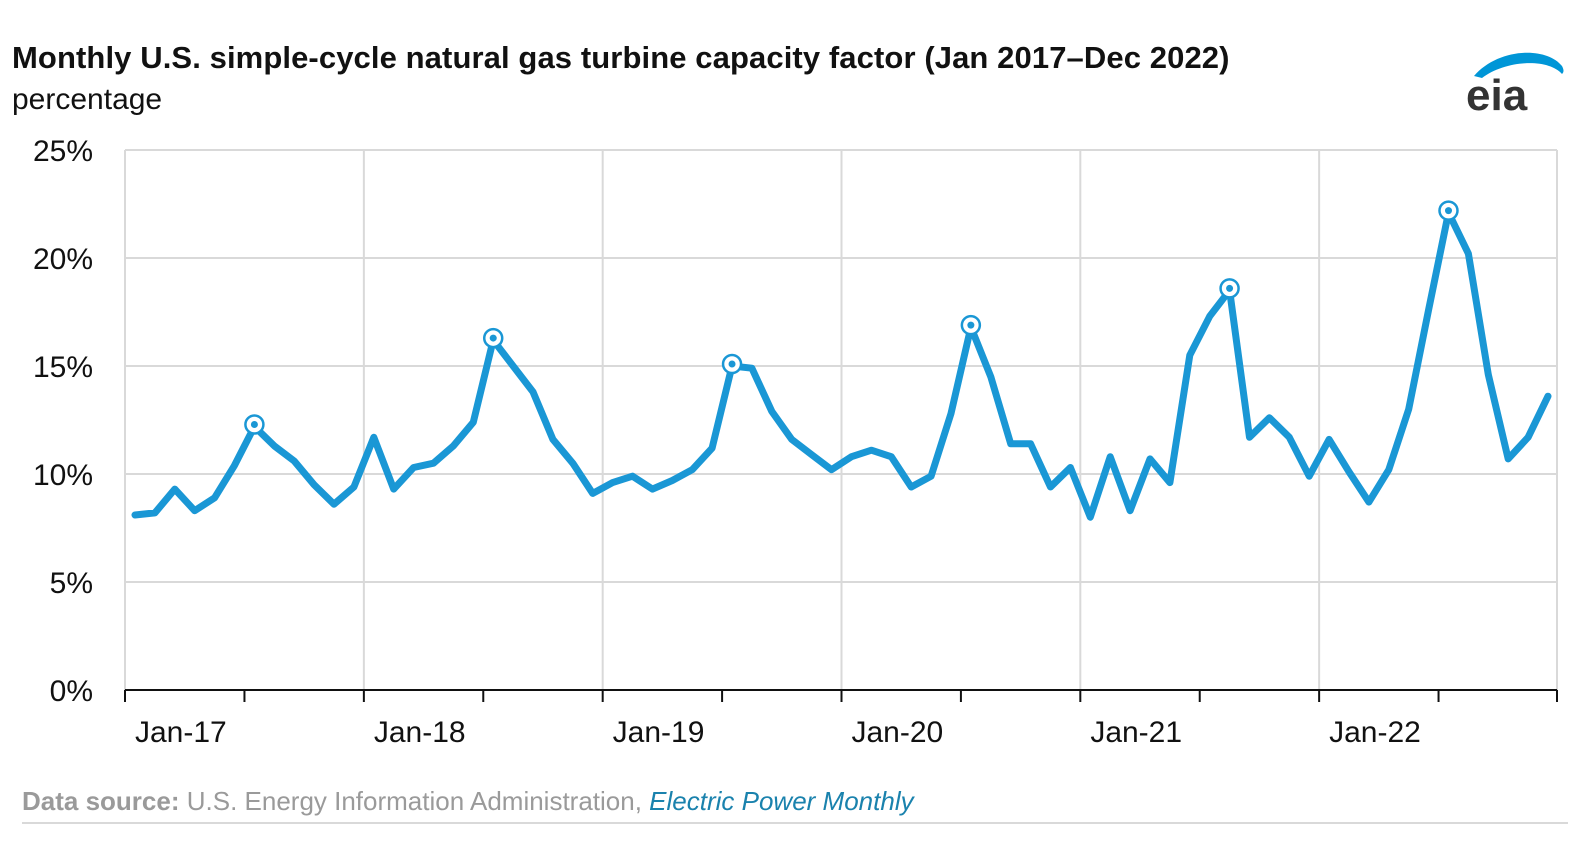 This screenshot has height=862, width=1590. Describe the element at coordinates (414, 801) in the screenshot. I see `data-source-text: U.S. Energy Information Administration,` at that location.